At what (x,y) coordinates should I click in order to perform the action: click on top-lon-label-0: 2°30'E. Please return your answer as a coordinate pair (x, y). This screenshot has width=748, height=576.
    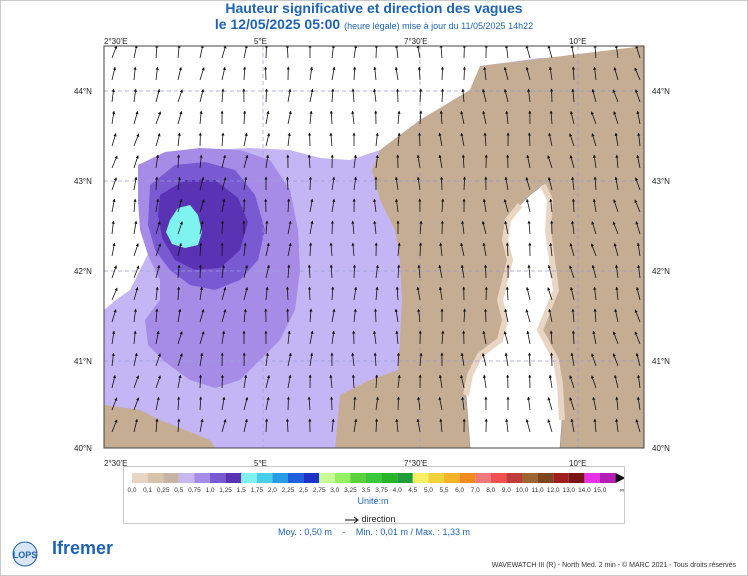
    Looking at the image, I should click on (115, 41).